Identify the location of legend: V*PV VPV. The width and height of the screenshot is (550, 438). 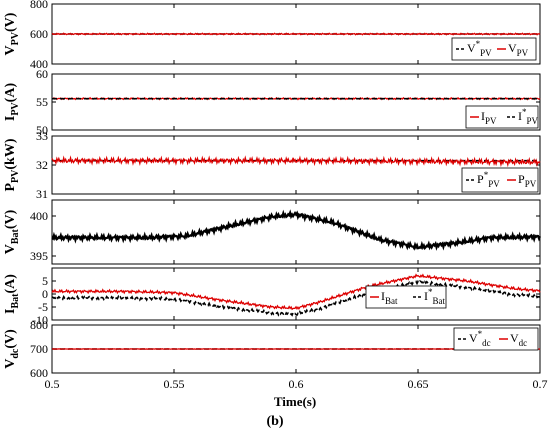
(494, 49).